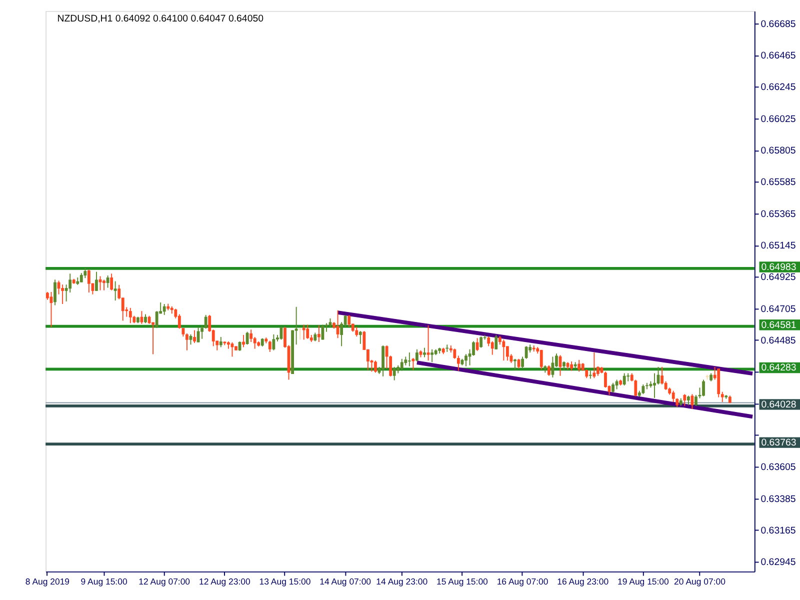 This screenshot has width=800, height=600. Describe the element at coordinates (104, 581) in the screenshot. I see `x-tick-label: 9 Aug 15:00` at that location.